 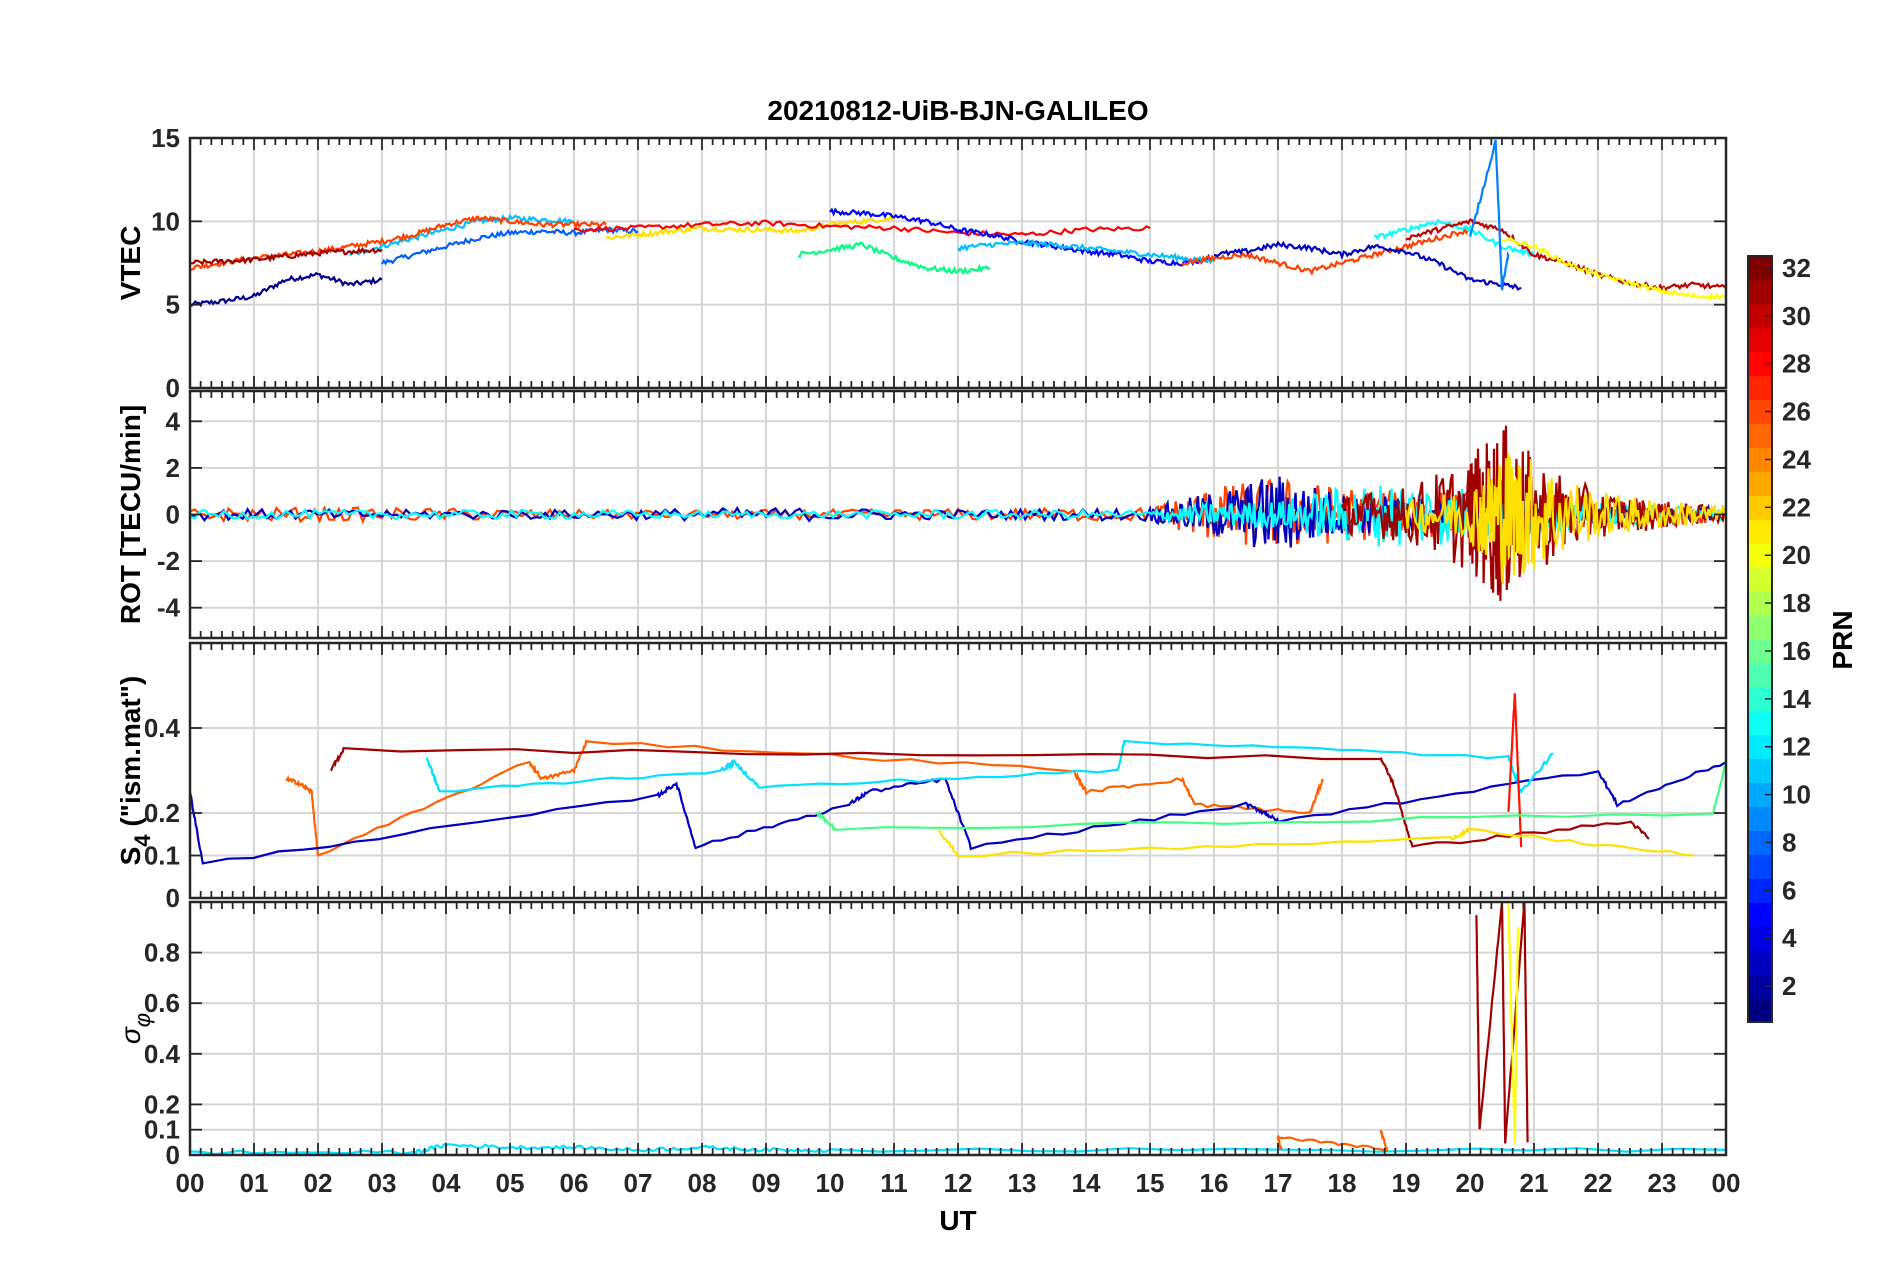 I want to click on colorbar-tick-label: 20, so click(x=1796, y=555).